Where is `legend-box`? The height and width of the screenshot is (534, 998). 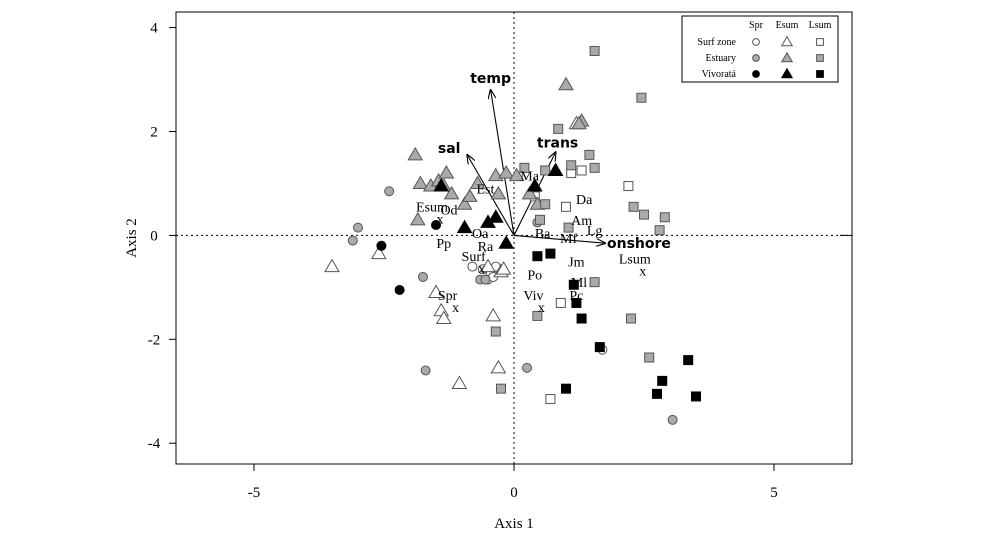
legend-box is located at coordinates (760, 49).